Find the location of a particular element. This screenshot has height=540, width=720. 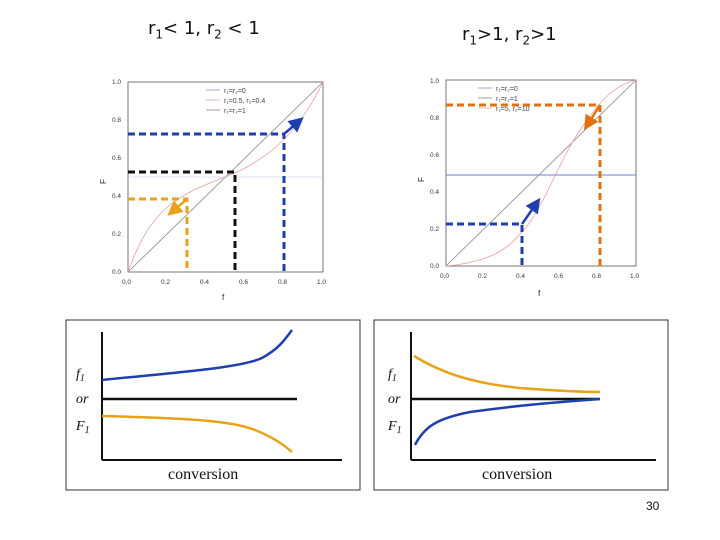

left-schematic-x-label: conversion is located at coordinates (203, 474).